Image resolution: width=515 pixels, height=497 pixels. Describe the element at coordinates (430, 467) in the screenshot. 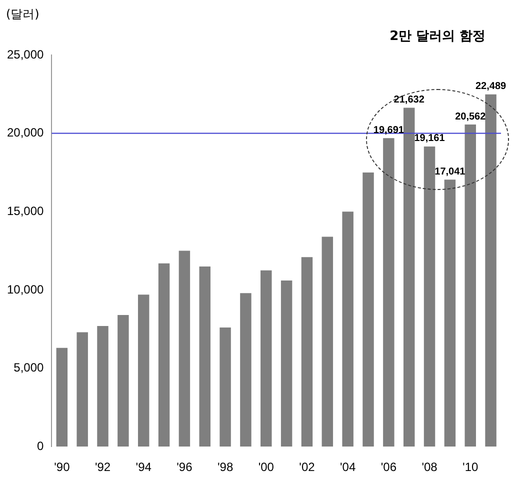

I see `x-tick-label: '08` at that location.